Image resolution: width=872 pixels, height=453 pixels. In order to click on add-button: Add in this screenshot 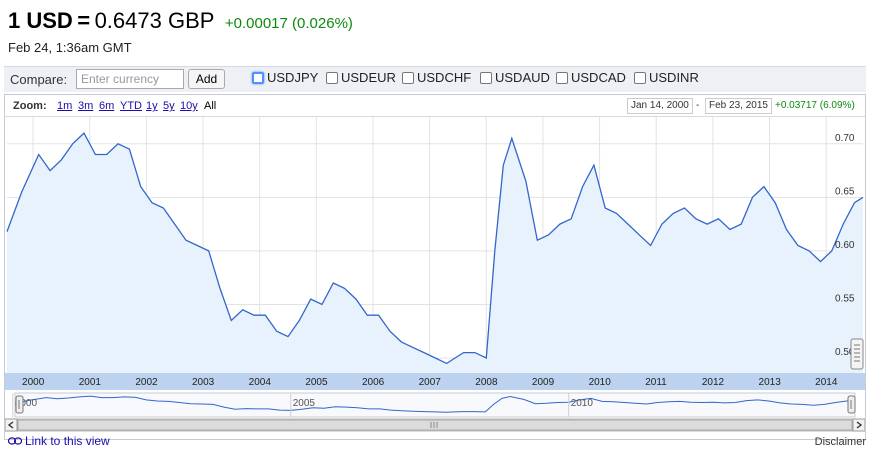, I will do `click(206, 79)`.